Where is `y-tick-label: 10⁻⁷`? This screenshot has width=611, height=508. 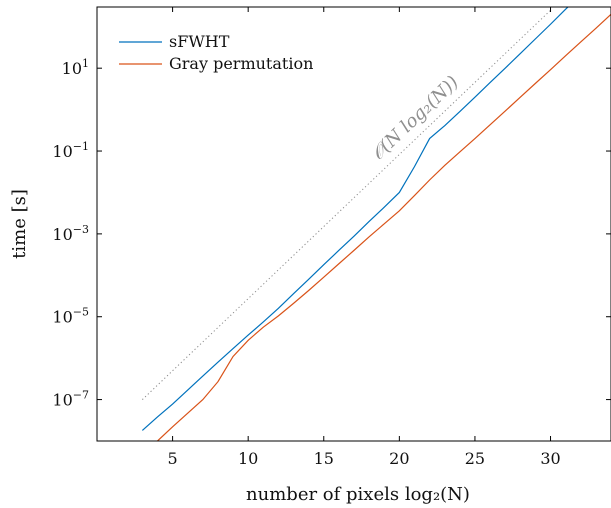
y-tick-label: 10⁻⁷ is located at coordinates (70, 399).